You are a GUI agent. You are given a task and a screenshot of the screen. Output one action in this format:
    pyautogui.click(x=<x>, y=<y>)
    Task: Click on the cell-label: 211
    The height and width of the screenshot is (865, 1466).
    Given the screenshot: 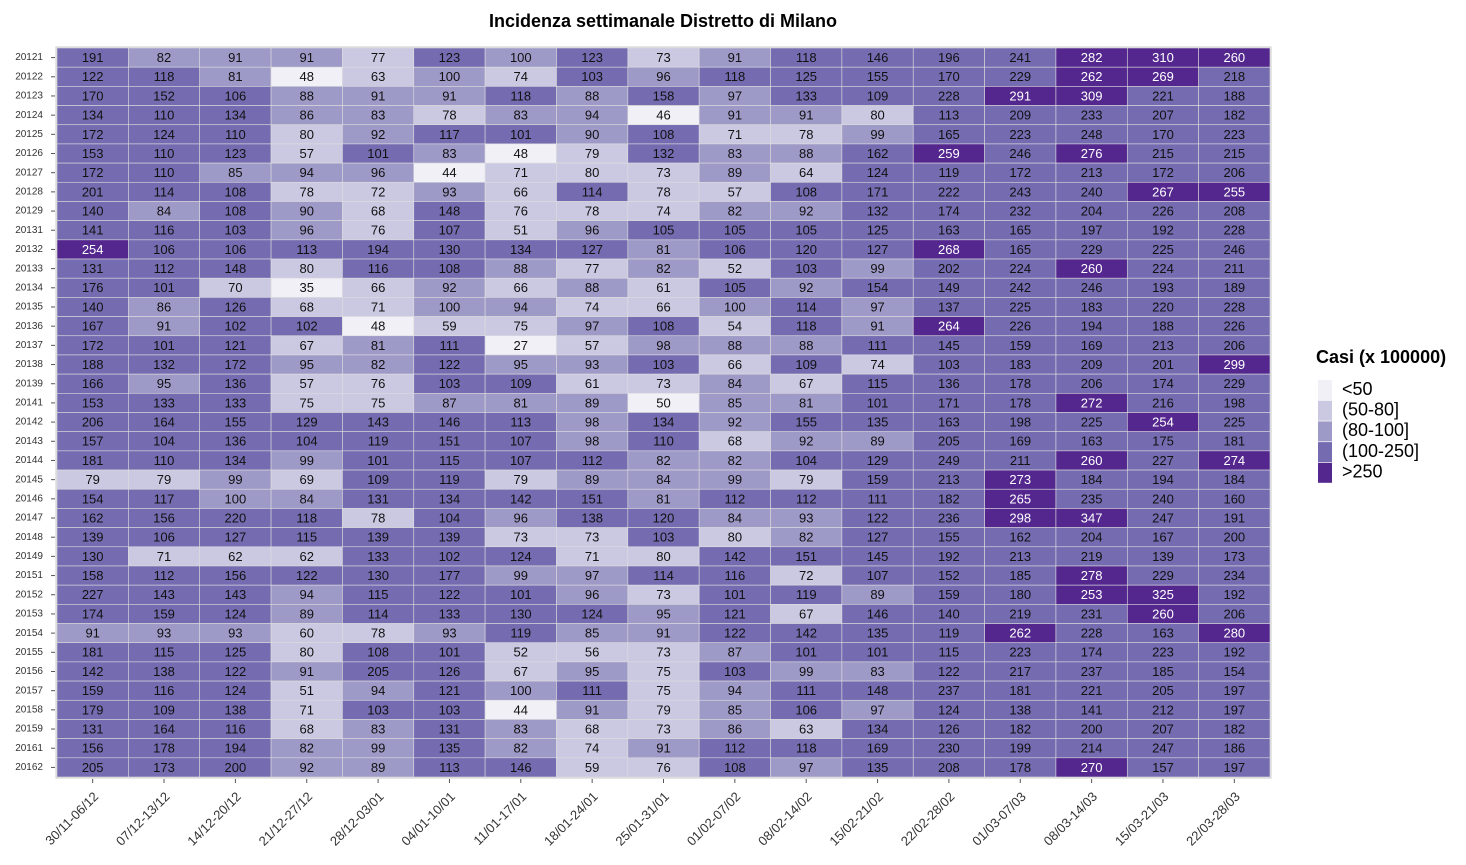 What is the action you would take?
    pyautogui.click(x=1020, y=460)
    